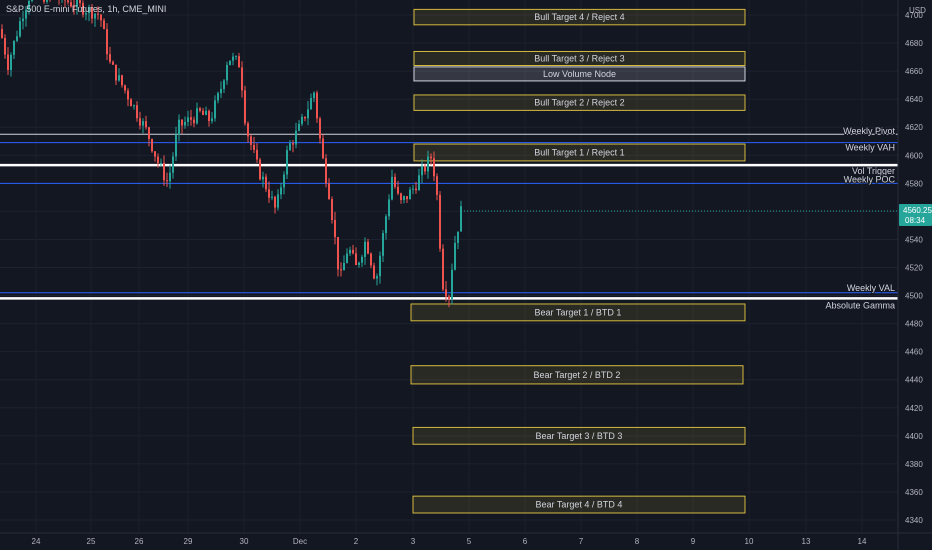 The image size is (932, 550). I want to click on key-level-label: Absolute Gamma, so click(860, 305).